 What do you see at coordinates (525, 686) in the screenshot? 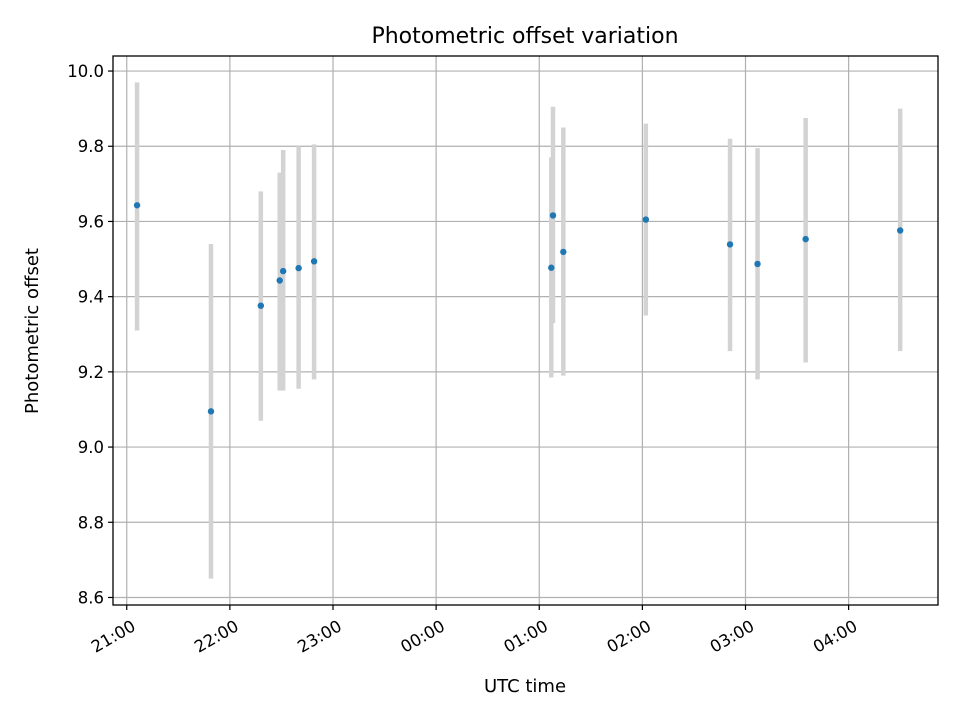
I see `x-axis-label: UTC time` at bounding box center [525, 686].